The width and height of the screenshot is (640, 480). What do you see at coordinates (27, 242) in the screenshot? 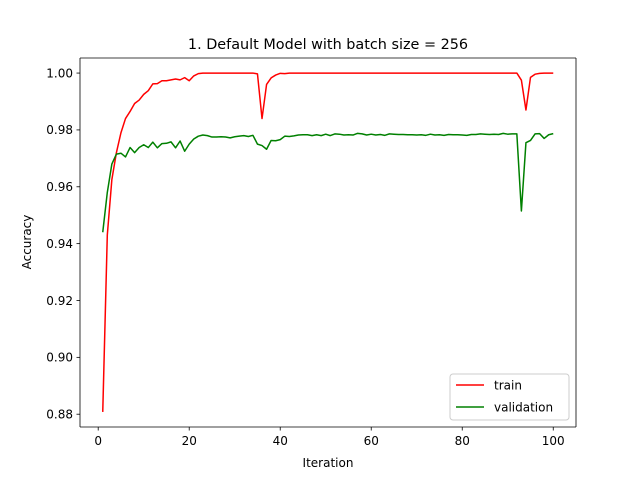
I see `y-axis-label: Accuracy` at bounding box center [27, 242].